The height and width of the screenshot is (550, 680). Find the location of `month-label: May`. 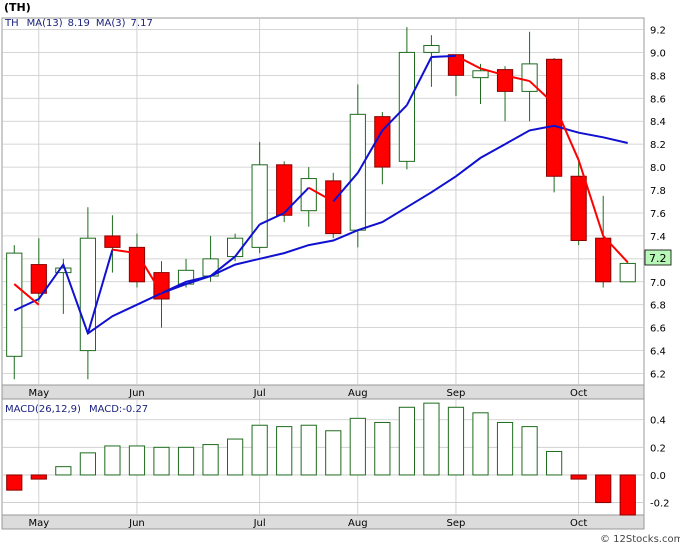

month-label: May is located at coordinates (38, 393).